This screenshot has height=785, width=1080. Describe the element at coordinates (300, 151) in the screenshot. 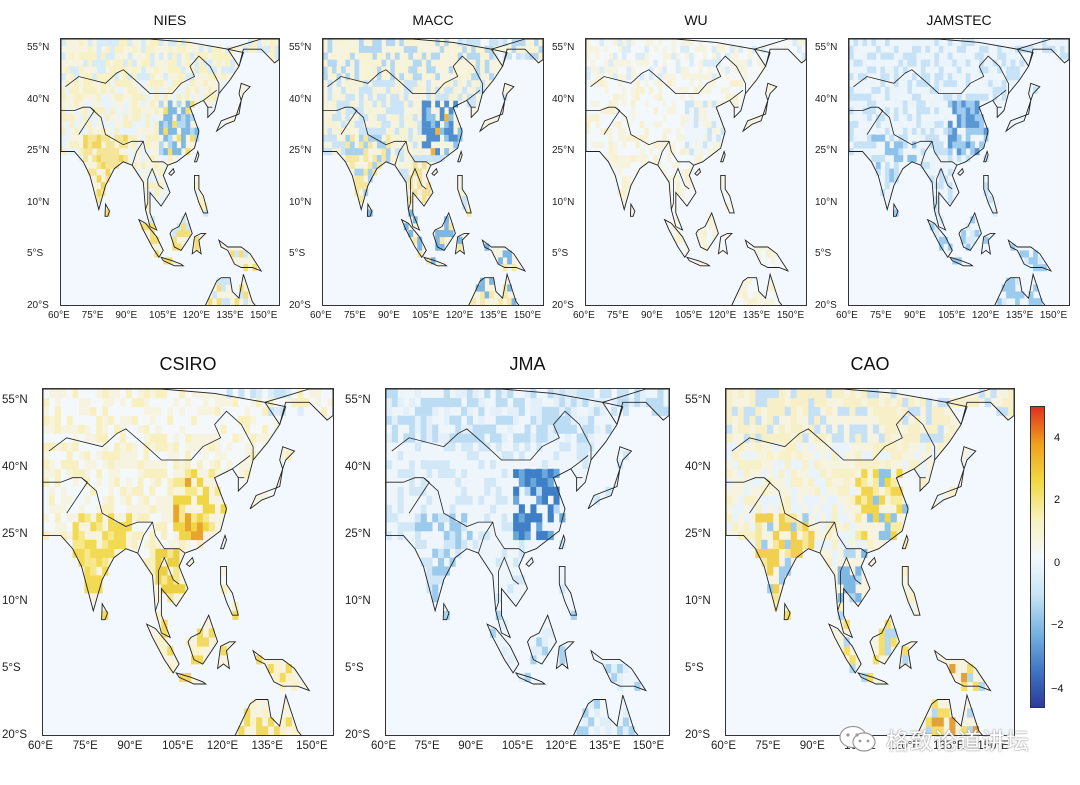

I see `lat-tick-label: 25°N` at that location.